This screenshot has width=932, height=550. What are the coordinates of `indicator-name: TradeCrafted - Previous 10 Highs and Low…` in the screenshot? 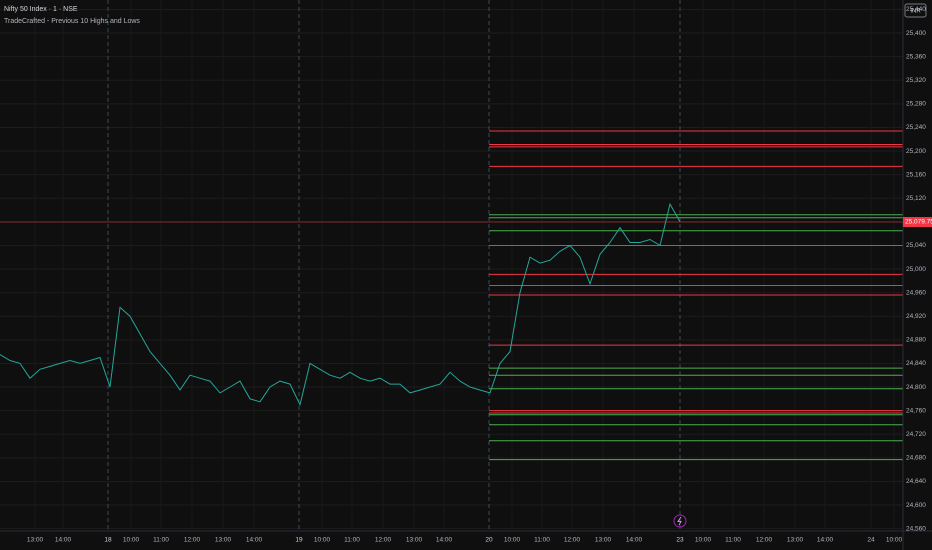 It's located at (72, 21).